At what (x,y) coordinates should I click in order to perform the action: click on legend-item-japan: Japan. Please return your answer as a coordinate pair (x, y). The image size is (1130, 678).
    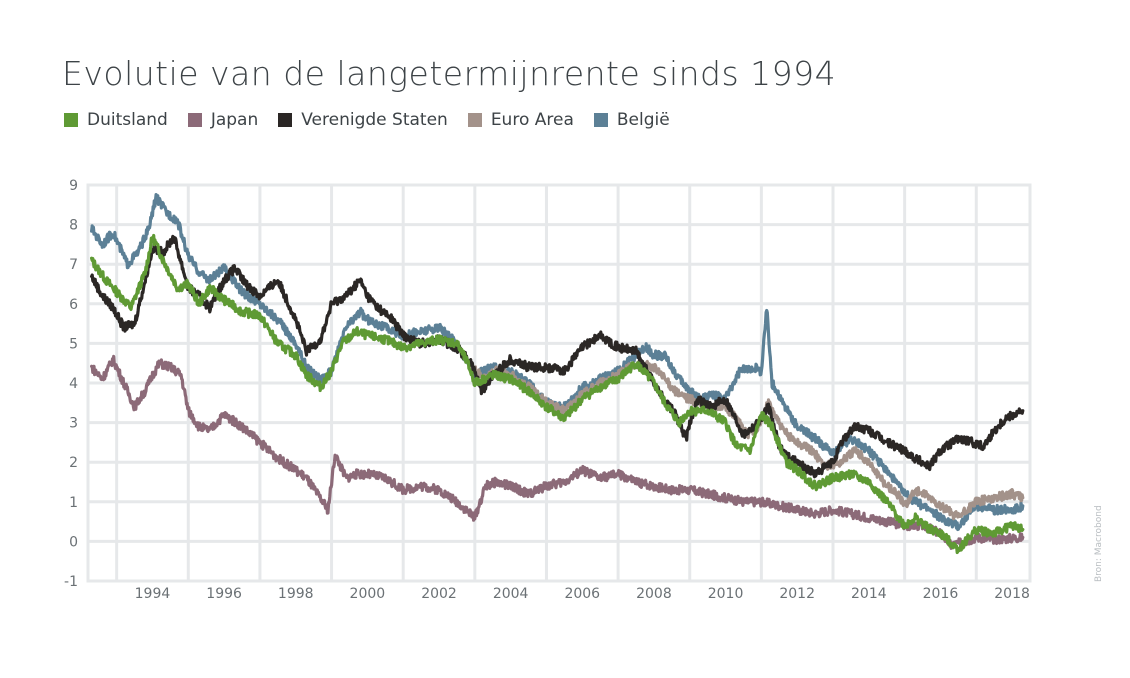
    Looking at the image, I should click on (223, 120).